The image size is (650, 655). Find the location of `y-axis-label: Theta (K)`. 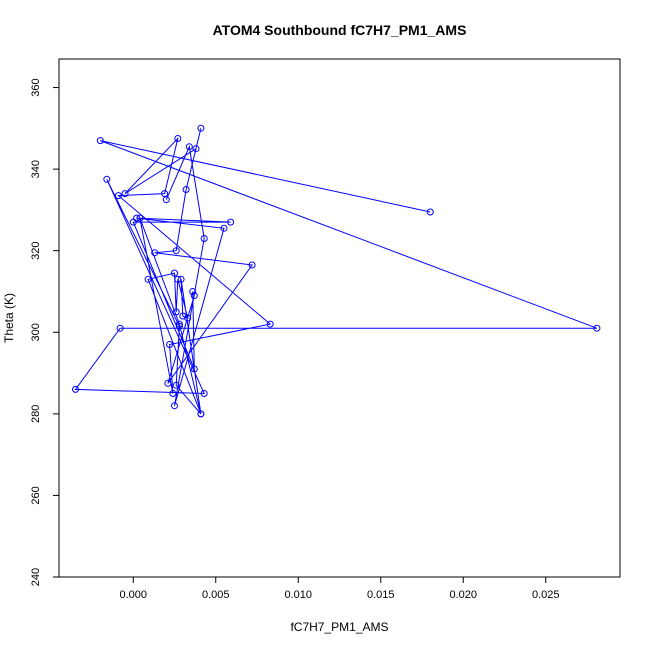

y-axis-label: Theta (K) is located at coordinates (9, 318).